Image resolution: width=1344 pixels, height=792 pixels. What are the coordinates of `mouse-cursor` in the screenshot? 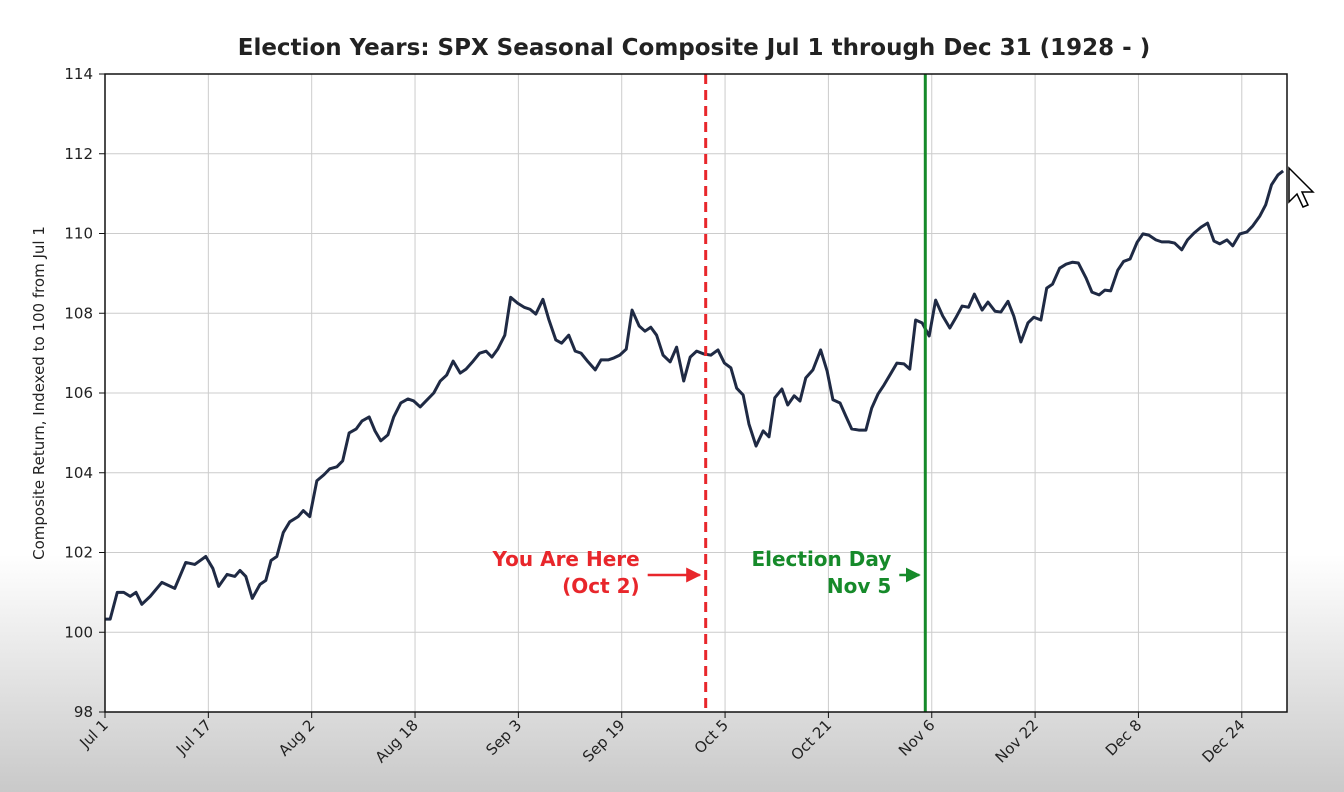 It's located at (1301, 187).